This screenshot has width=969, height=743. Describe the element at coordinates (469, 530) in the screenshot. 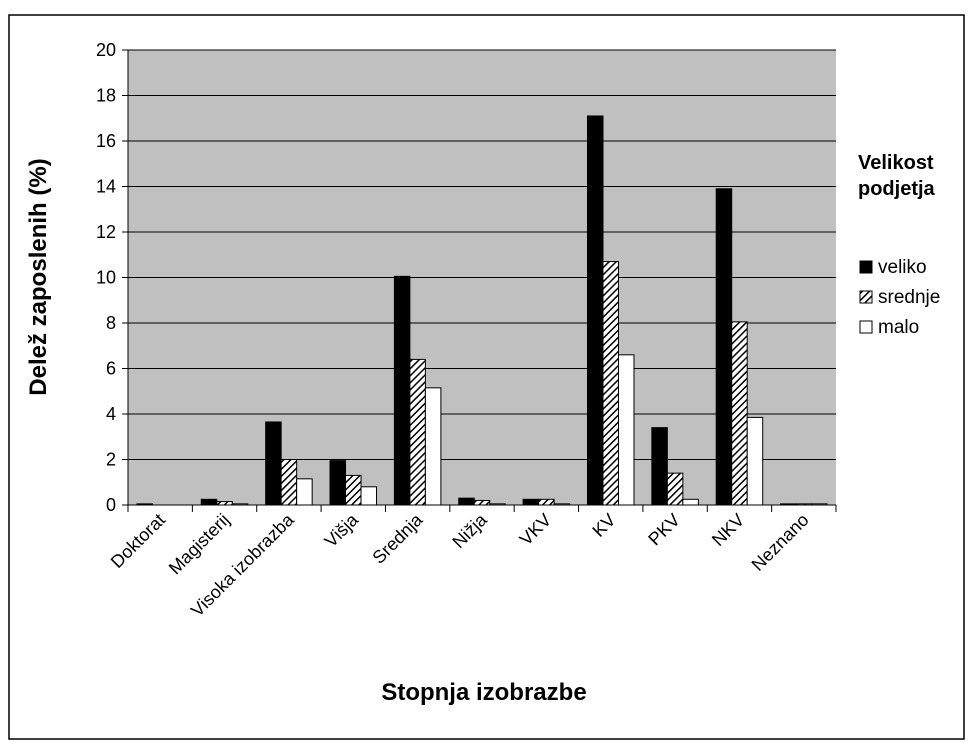

I see `x-tick-label: Nižja` at that location.